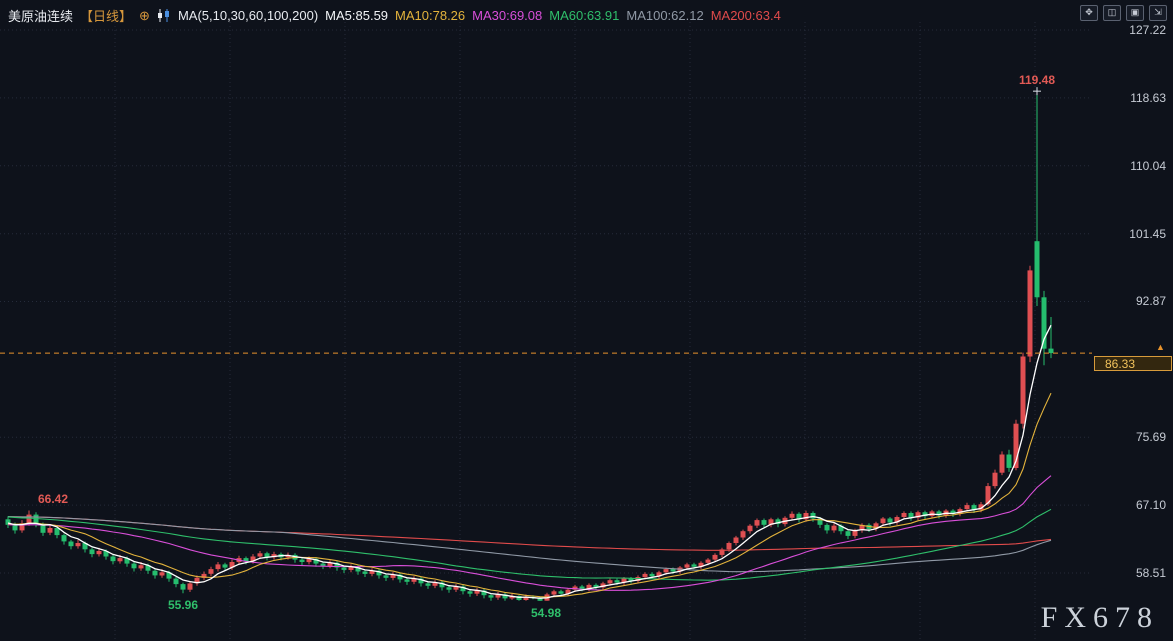 The height and width of the screenshot is (641, 1173). What do you see at coordinates (1099, 617) in the screenshot?
I see `watermark: FX678` at bounding box center [1099, 617].